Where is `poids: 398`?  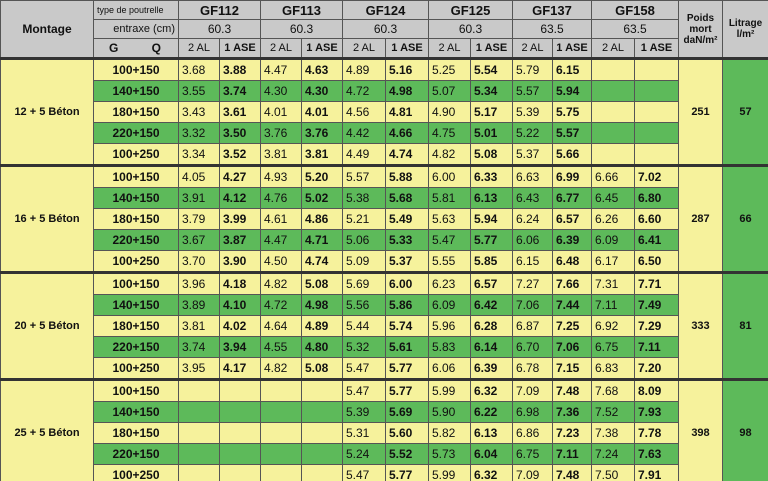 poids: 398 is located at coordinates (700, 429).